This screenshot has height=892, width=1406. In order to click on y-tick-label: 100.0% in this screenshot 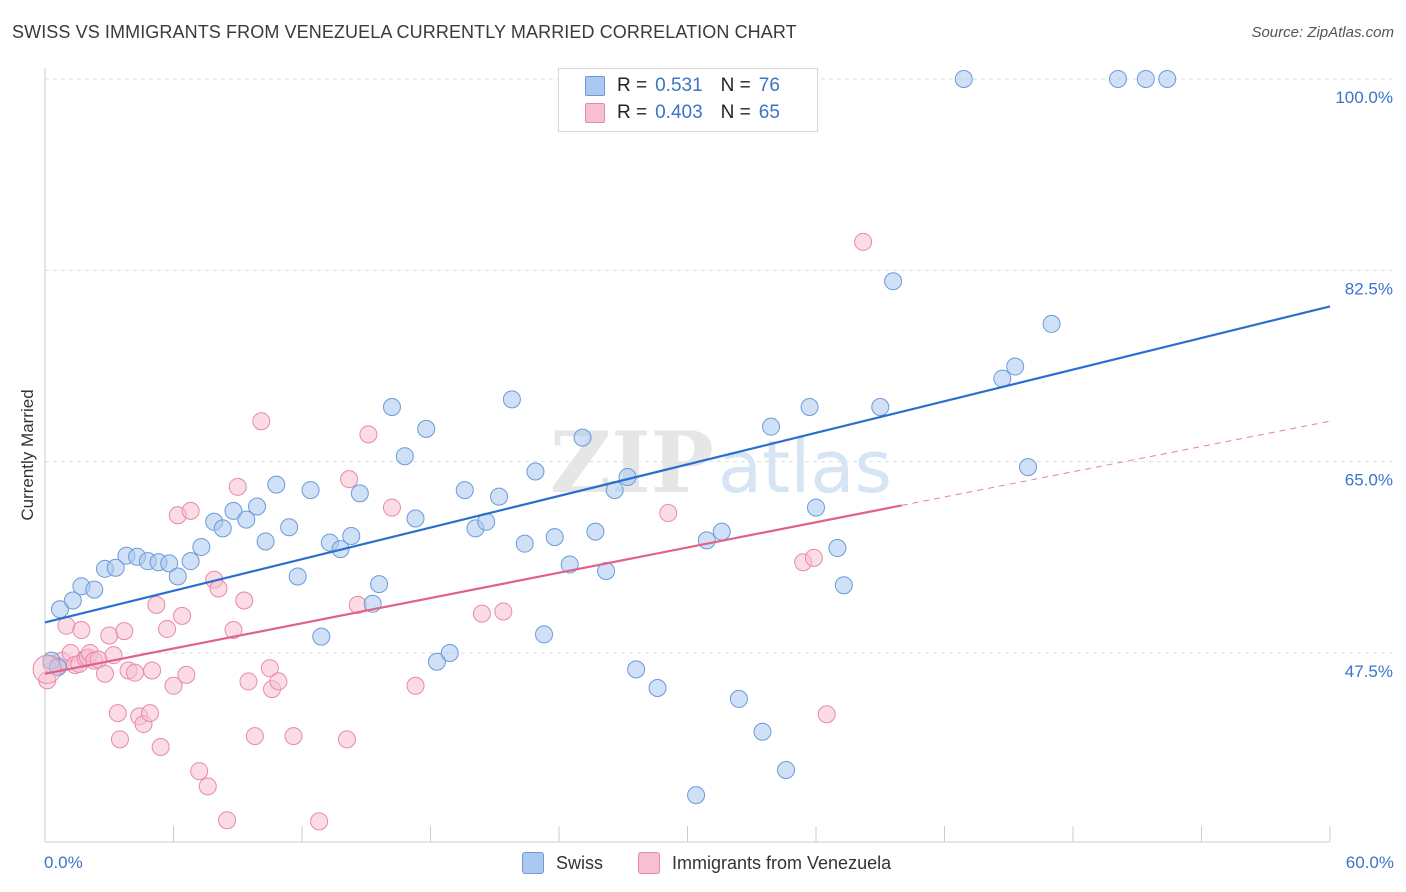, I will do `click(1364, 97)`.